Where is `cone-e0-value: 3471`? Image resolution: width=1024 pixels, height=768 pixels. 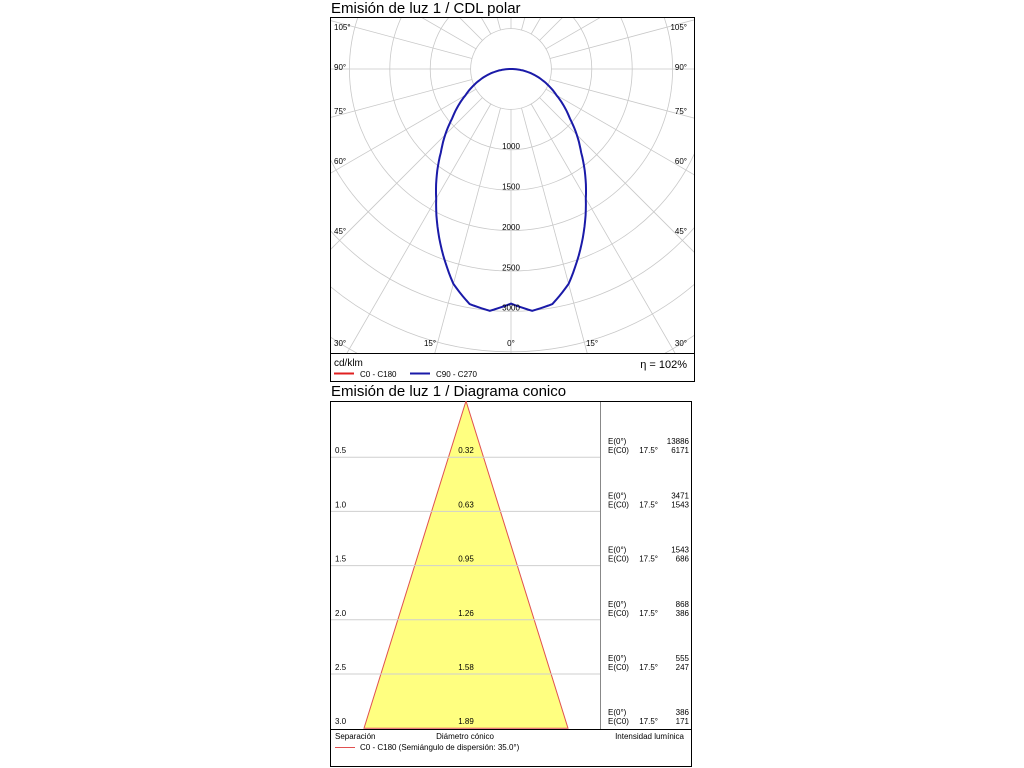 cone-e0-value: 3471 is located at coordinates (680, 495).